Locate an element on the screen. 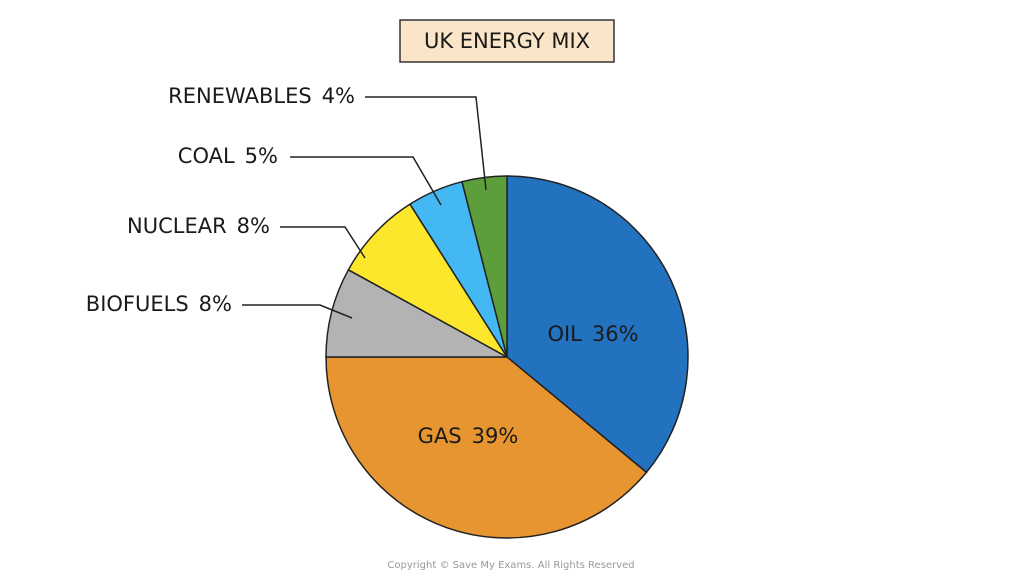 This screenshot has height=582, width=1023. category-label: GAS is located at coordinates (440, 436).